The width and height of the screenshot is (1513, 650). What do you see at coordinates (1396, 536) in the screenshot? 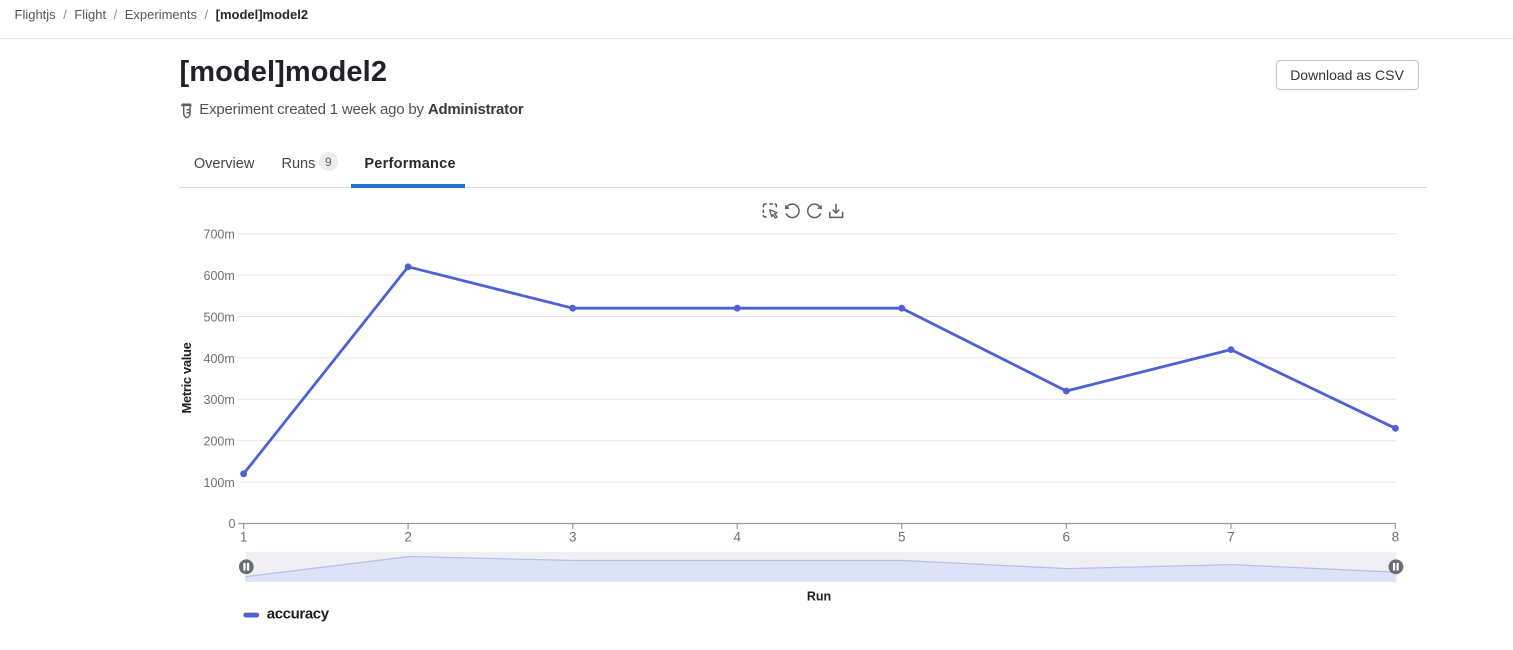
I see `svg-text: 8` at bounding box center [1396, 536].